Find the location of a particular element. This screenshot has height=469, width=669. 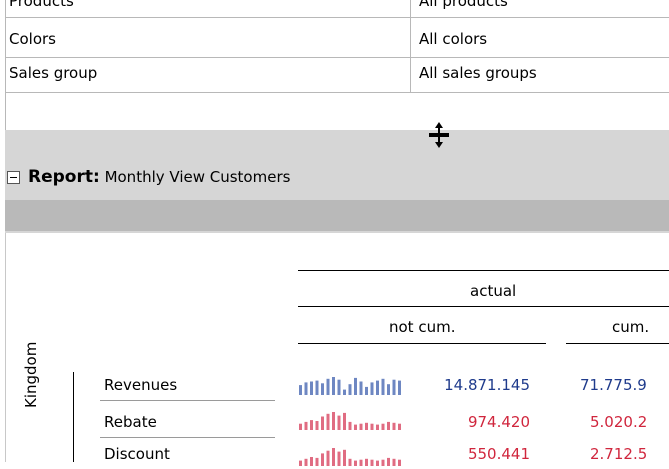

value-revenues: 14.871.145 is located at coordinates (487, 385).